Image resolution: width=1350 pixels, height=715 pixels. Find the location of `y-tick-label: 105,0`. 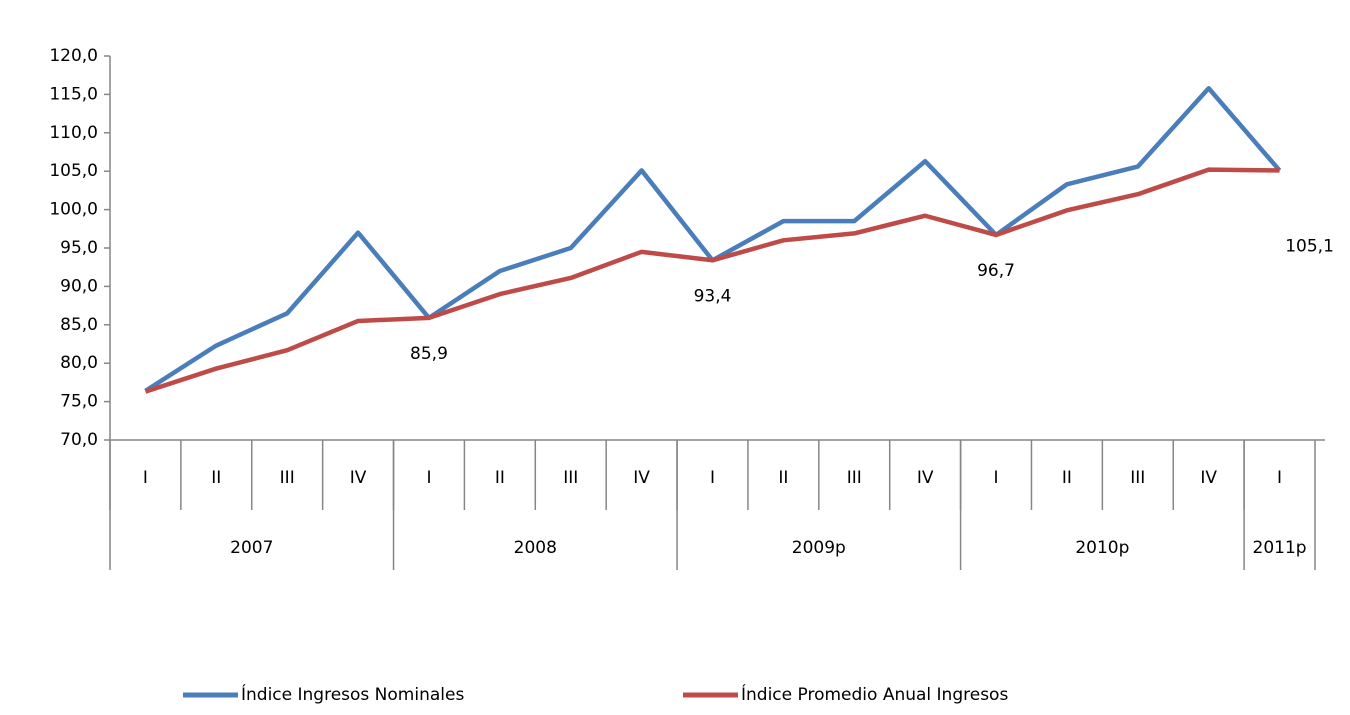

y-tick-label: 105,0 is located at coordinates (73, 171).